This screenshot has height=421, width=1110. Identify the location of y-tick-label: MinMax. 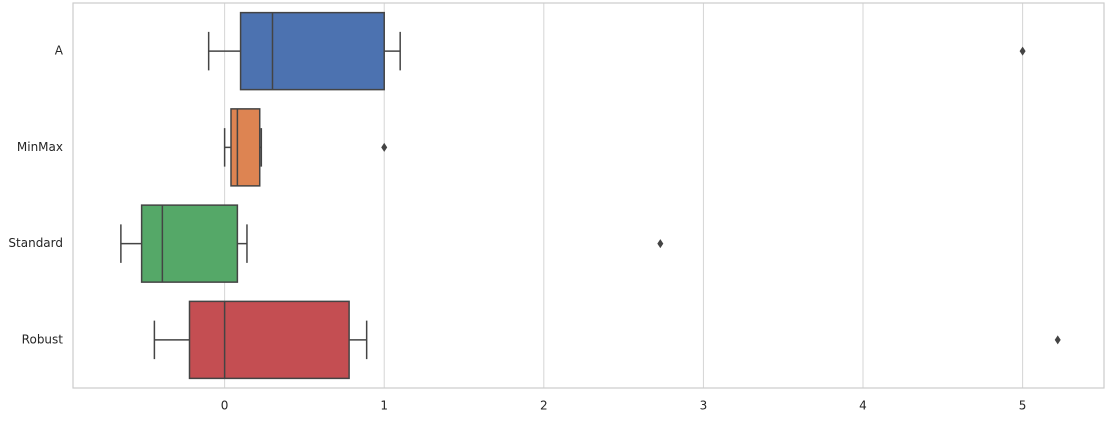
(40, 147).